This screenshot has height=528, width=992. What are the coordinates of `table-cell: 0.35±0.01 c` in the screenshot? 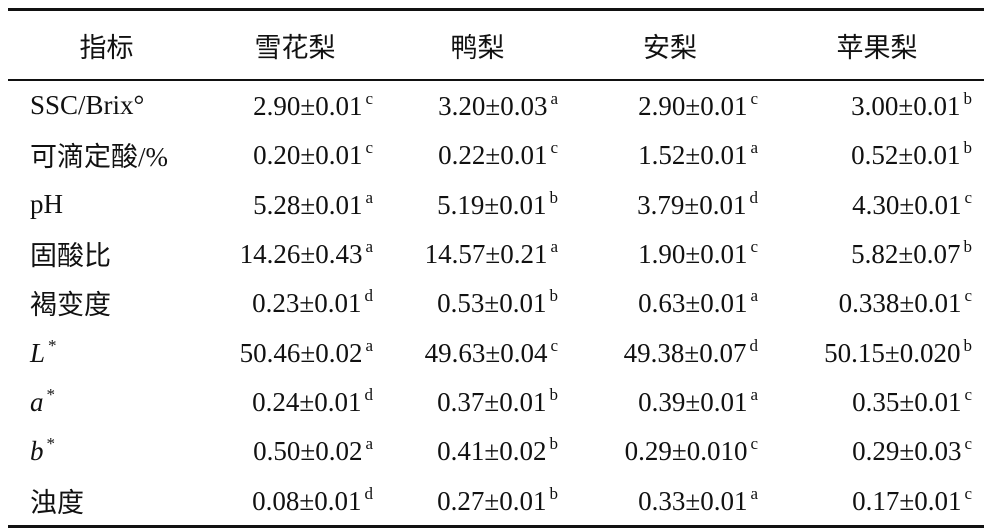 It's located at (877, 401).